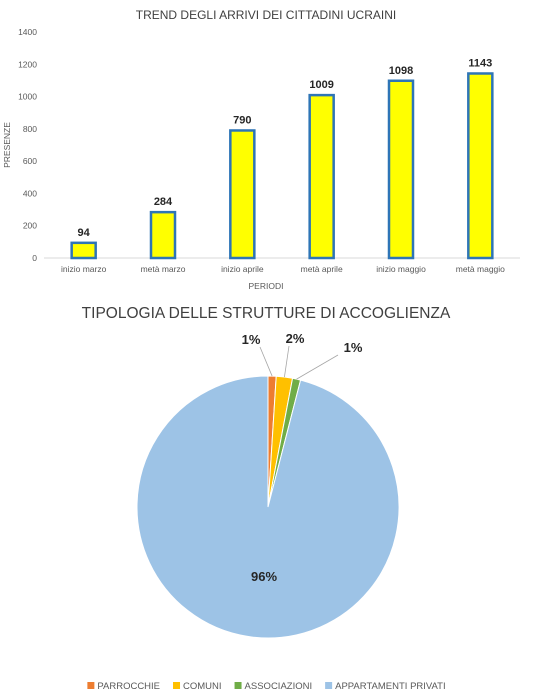 This screenshot has height=700, width=533. I want to click on legend-label: COMUNI, so click(202, 686).